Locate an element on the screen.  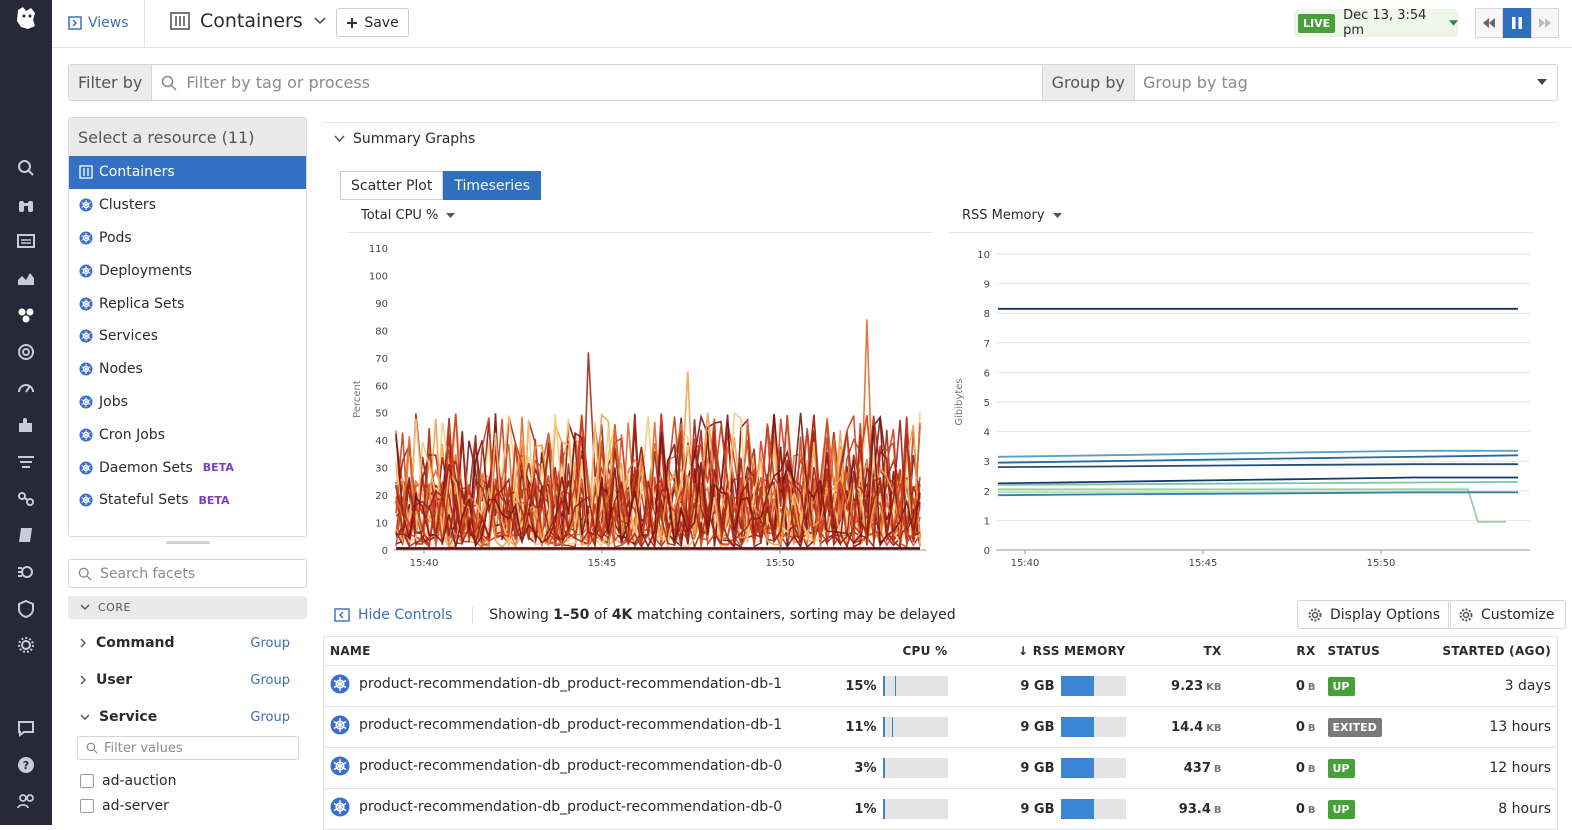
memory-series-line is located at coordinates (1258, 483).